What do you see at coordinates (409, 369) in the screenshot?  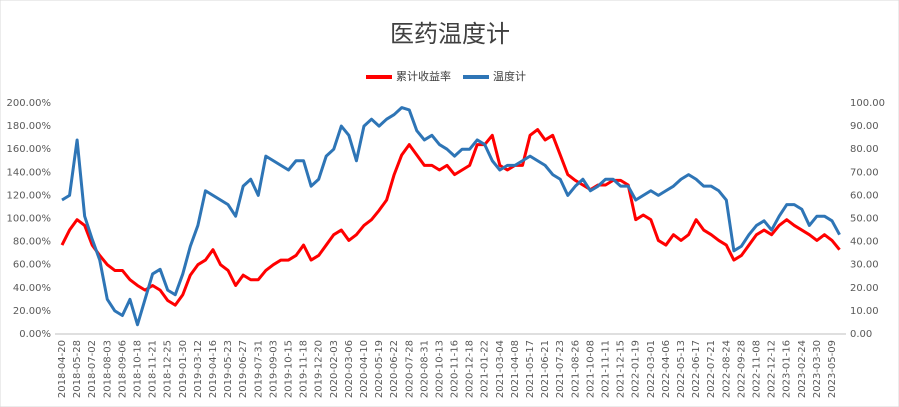 I see `x-tick-label: 2020-07-28` at bounding box center [409, 369].